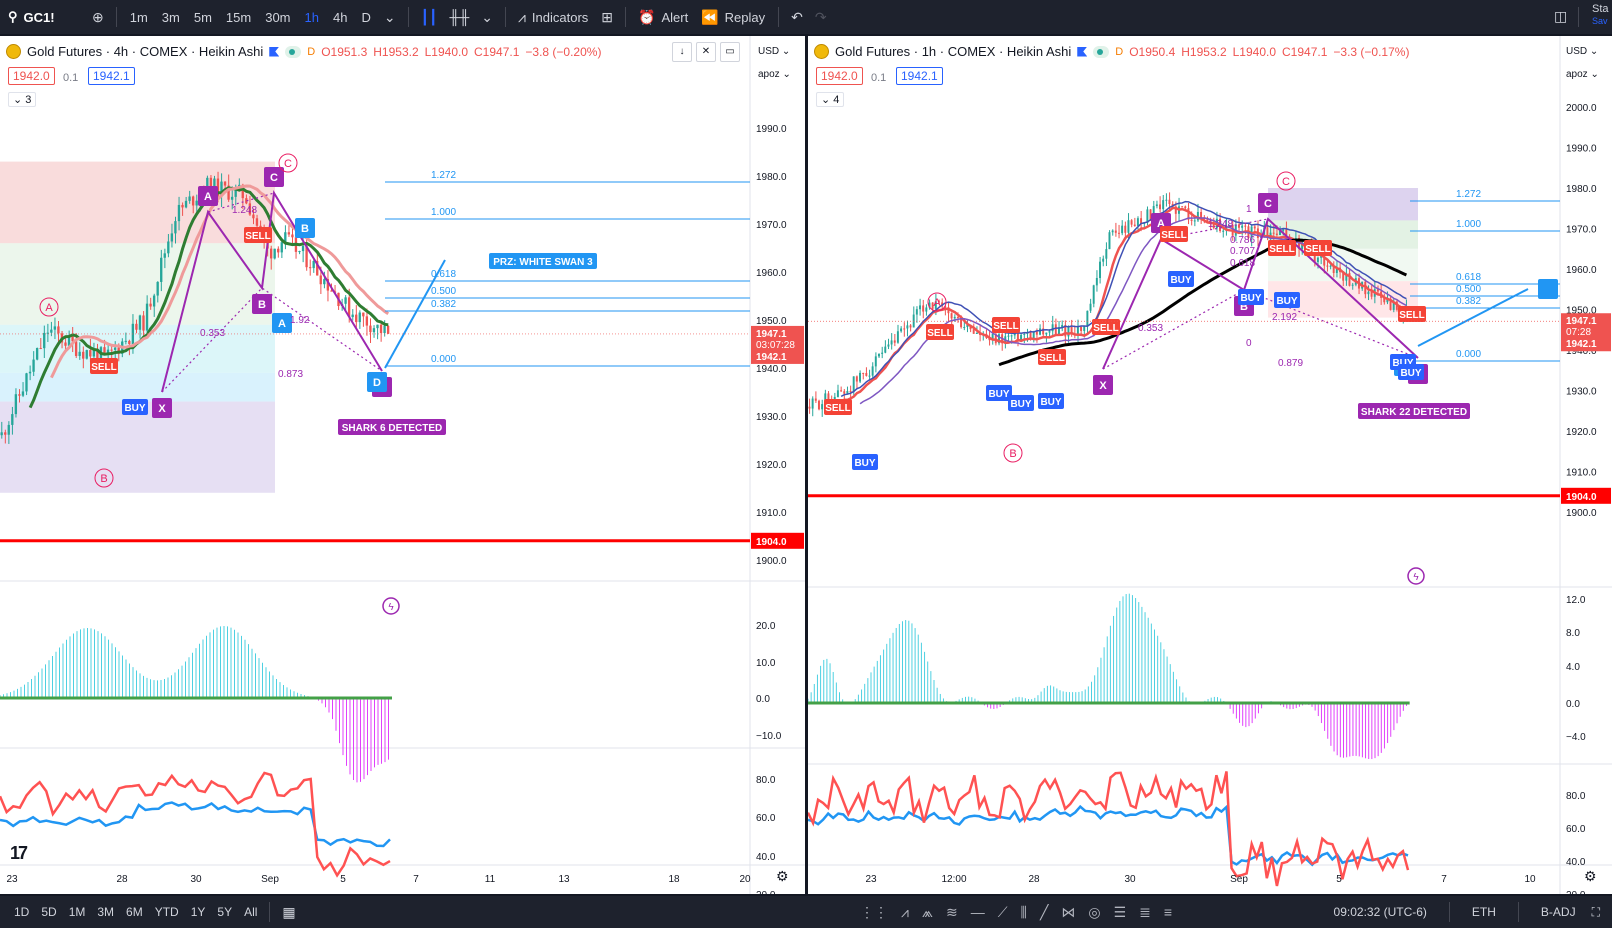  What do you see at coordinates (797, 16) in the screenshot?
I see `undo-icon: ↶` at bounding box center [797, 16].